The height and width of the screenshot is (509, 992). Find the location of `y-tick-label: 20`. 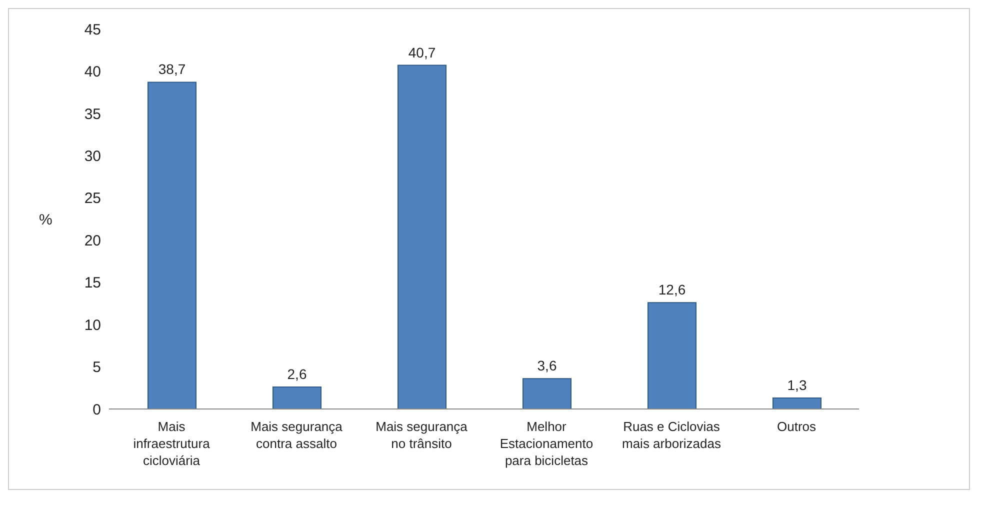

y-tick-label: 20 is located at coordinates (92, 241).